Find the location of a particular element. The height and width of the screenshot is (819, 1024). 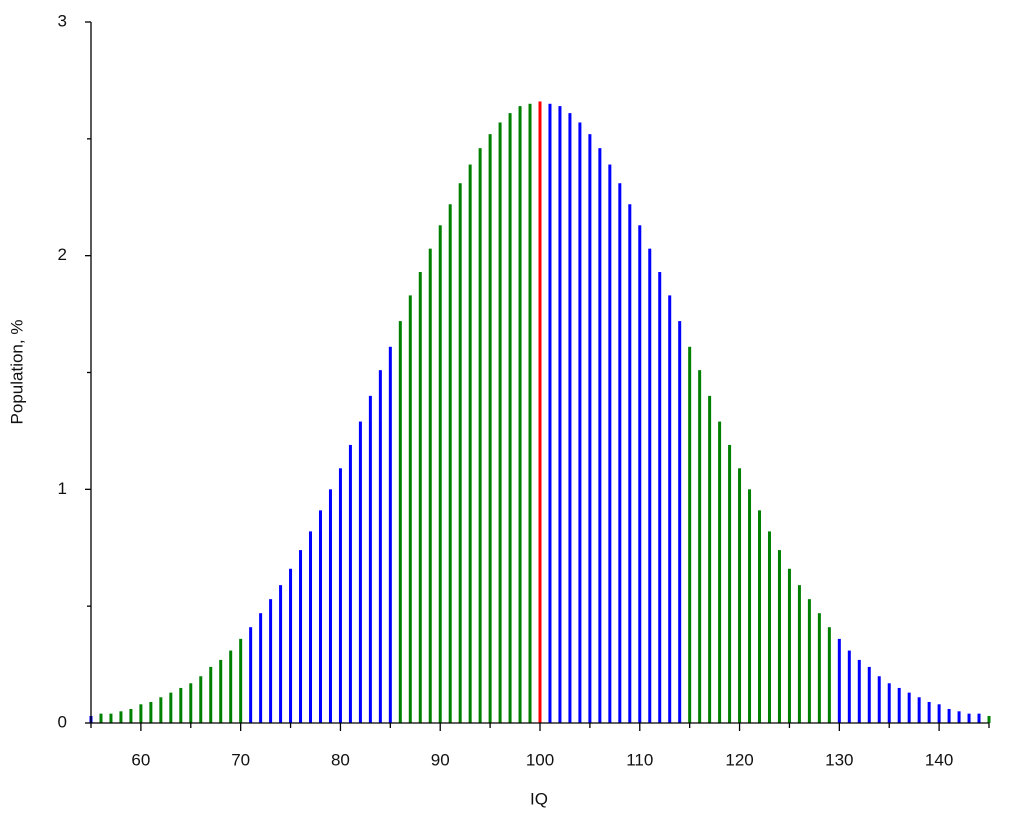

y-tick-label: 1 is located at coordinates (62, 488).